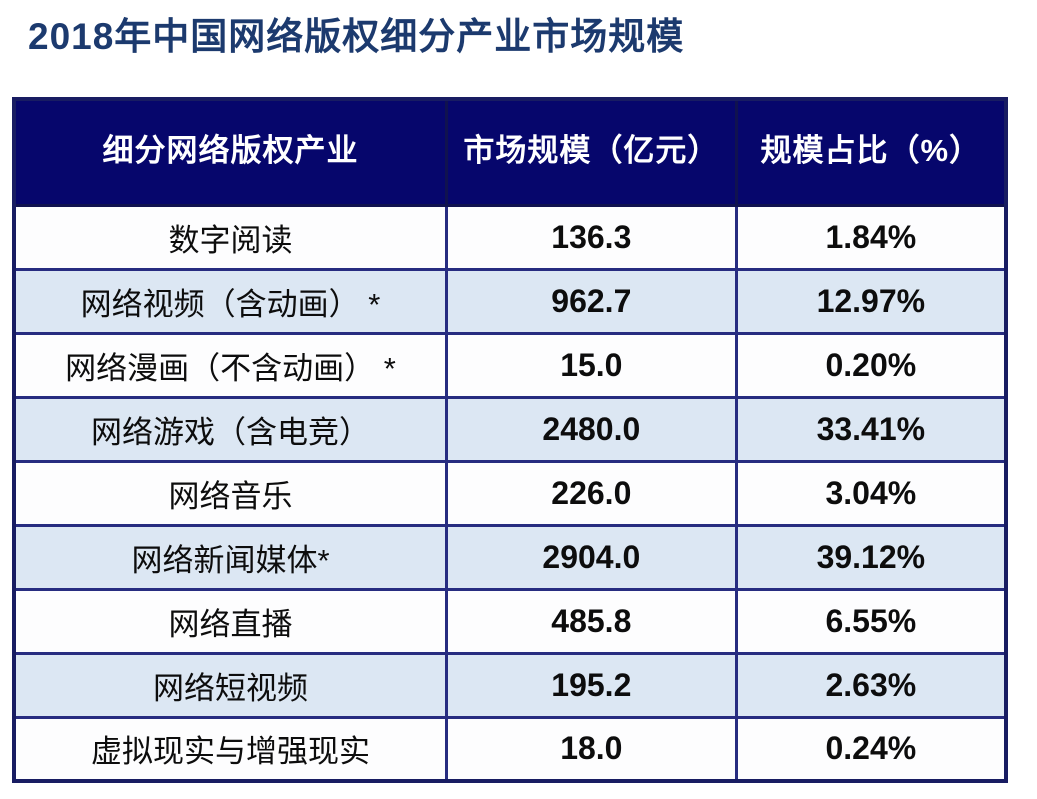 This screenshot has height=799, width=1037. I want to click on cell-industry: 网络音乐, so click(230, 493).